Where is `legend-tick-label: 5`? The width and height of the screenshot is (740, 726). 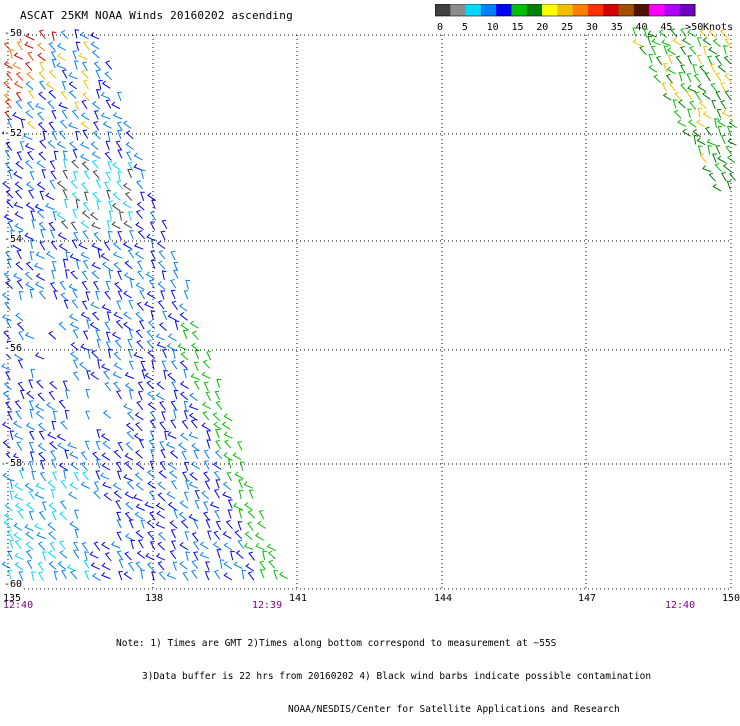 legend-tick-label: 5 is located at coordinates (465, 27).